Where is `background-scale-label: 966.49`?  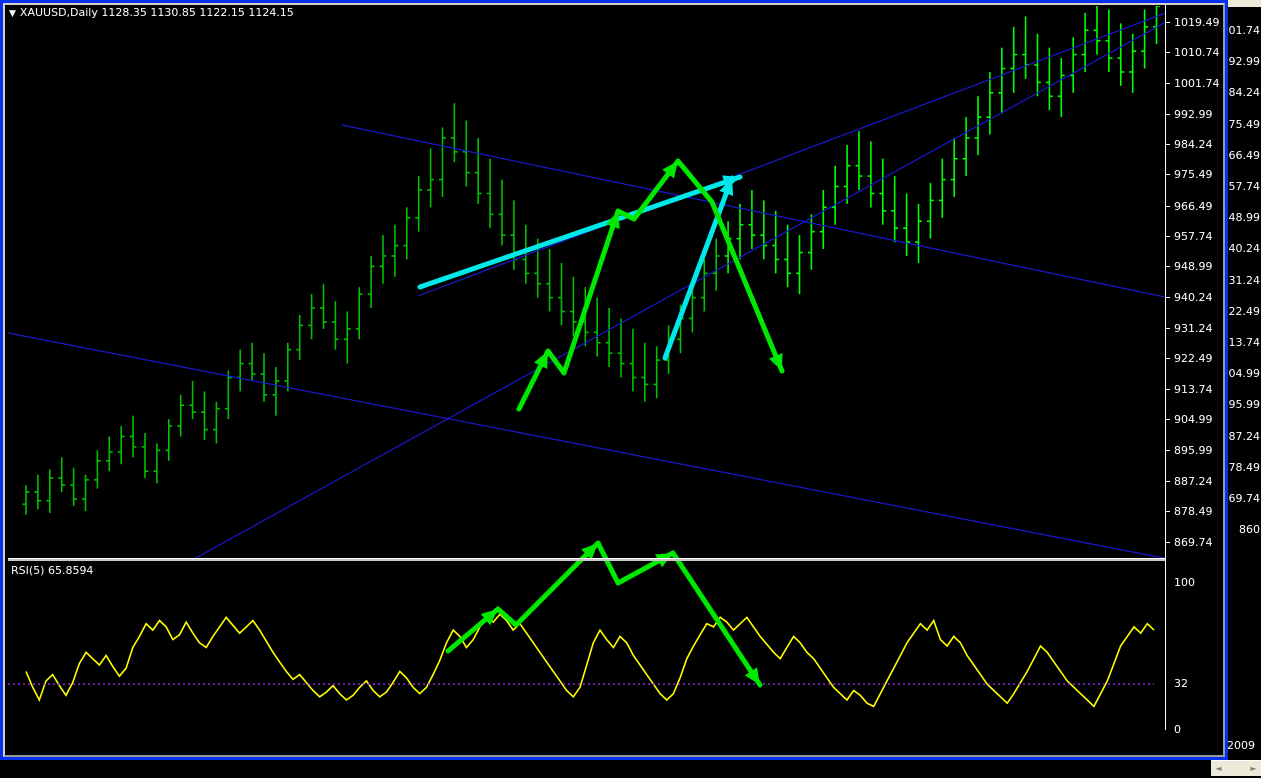 background-scale-label: 966.49 is located at coordinates (1241, 155).